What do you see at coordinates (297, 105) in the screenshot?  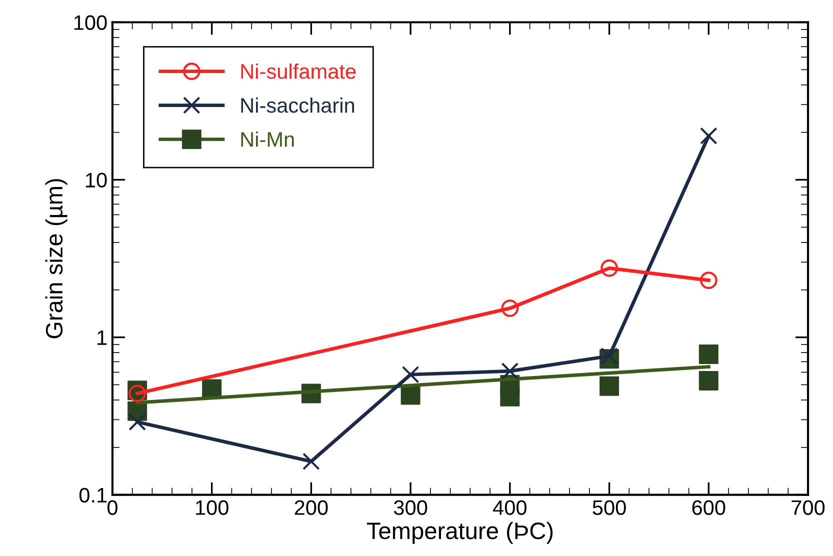 I see `legend-label: Ni-saccharin` at bounding box center [297, 105].